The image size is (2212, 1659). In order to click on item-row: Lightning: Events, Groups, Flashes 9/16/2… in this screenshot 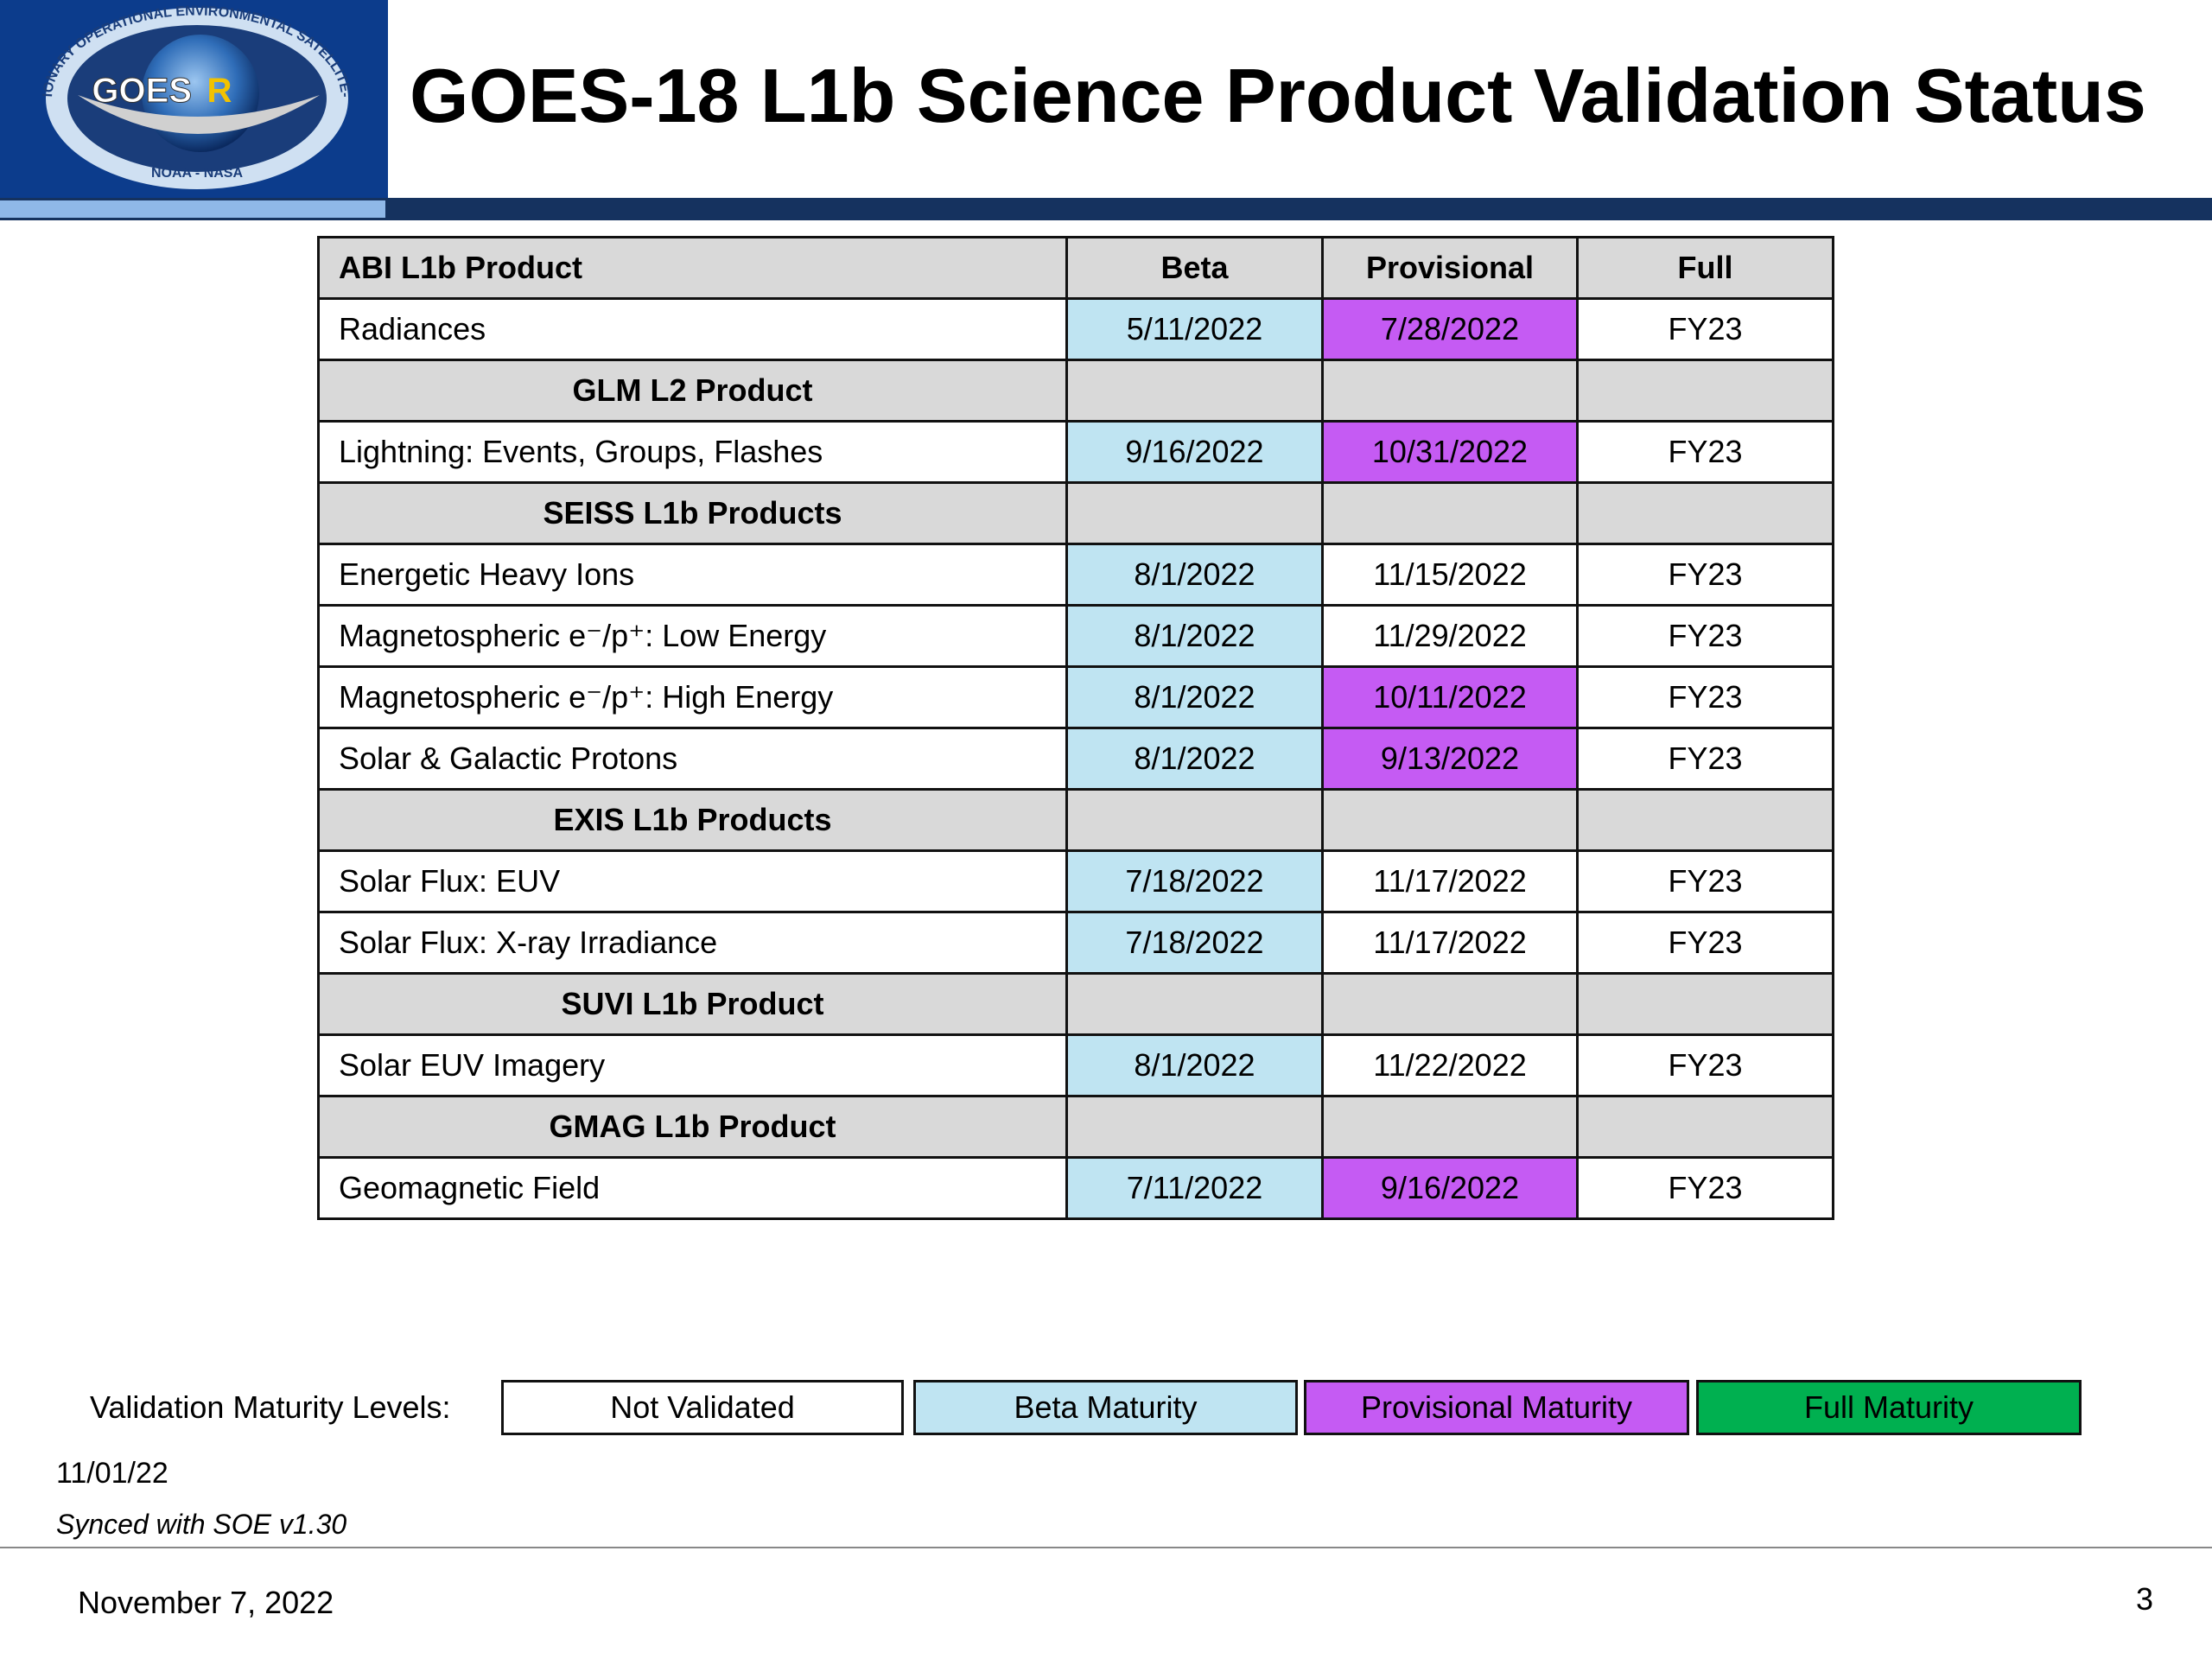, I will do `click(1075, 452)`.